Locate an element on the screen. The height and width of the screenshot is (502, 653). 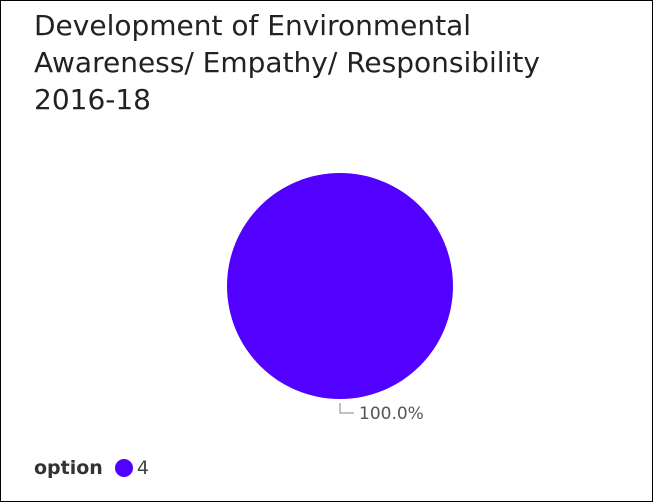
legend-swatch-icon is located at coordinates (123, 468).